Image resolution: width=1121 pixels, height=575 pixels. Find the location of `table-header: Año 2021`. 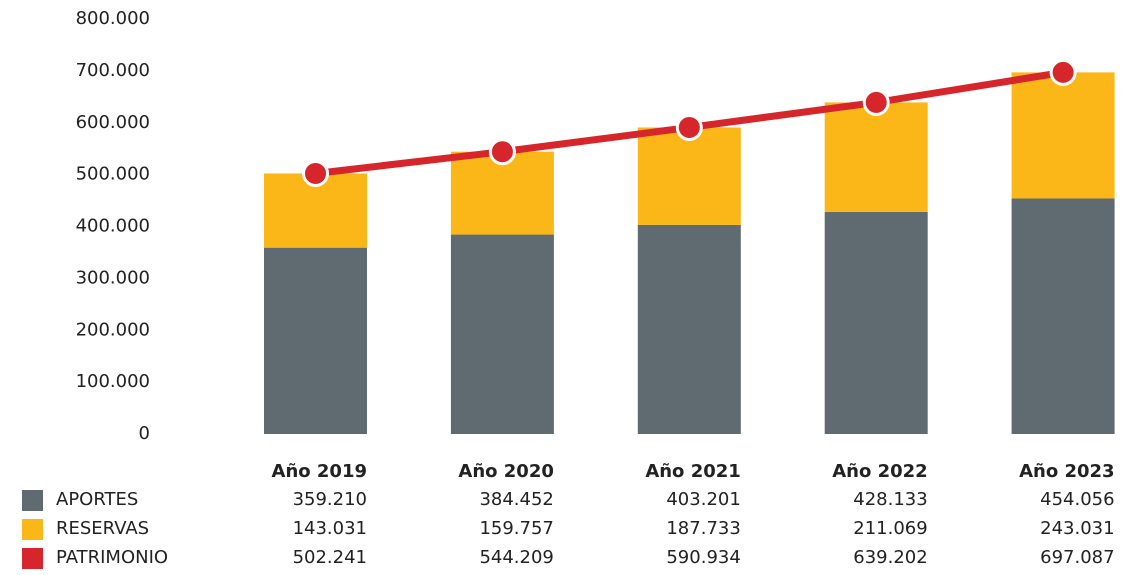

table-header: Año 2021 is located at coordinates (692, 471).